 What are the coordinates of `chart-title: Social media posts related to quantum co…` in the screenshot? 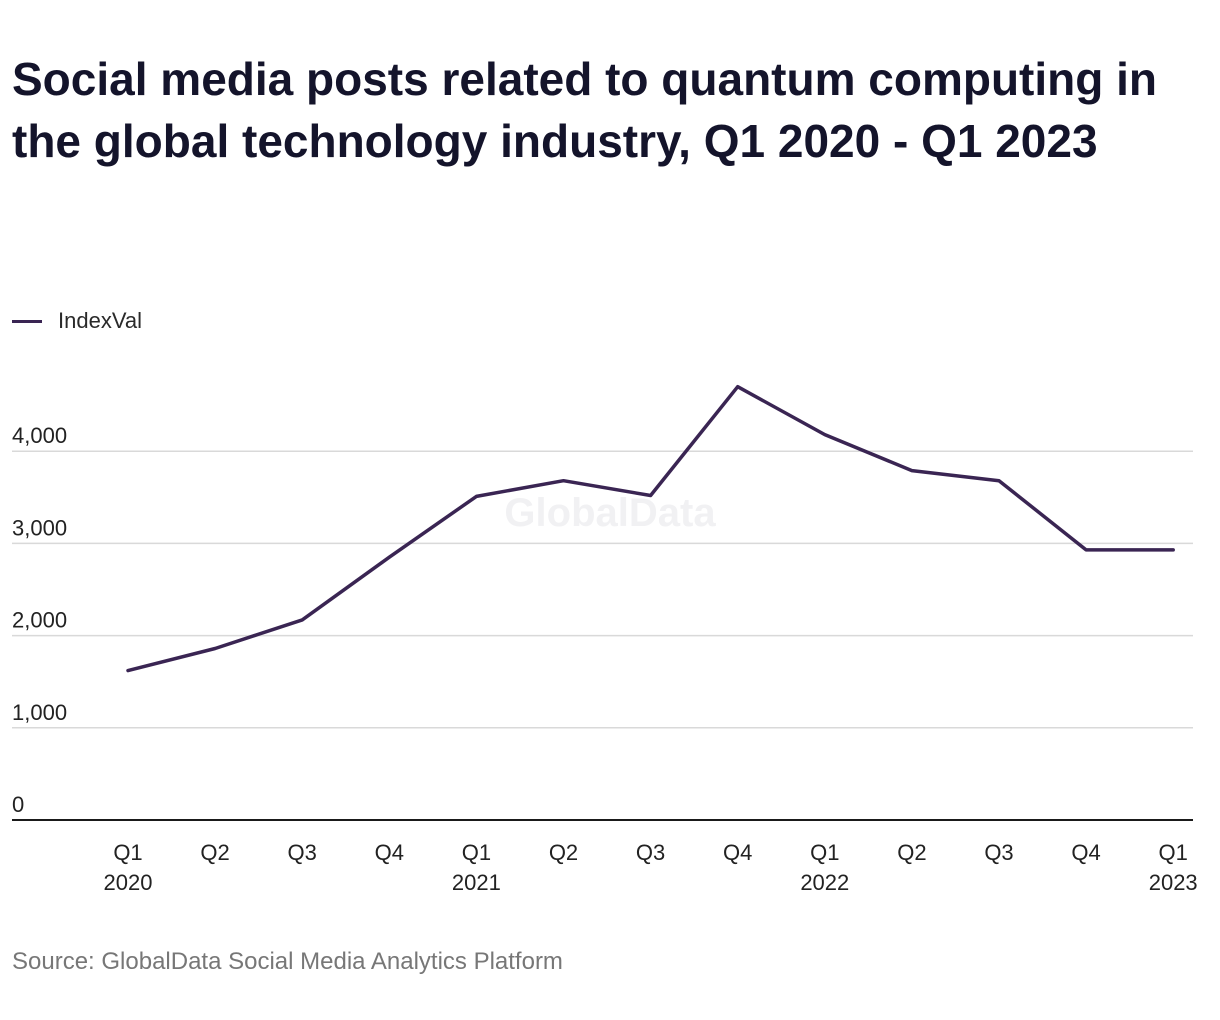 It's located at (585, 110).